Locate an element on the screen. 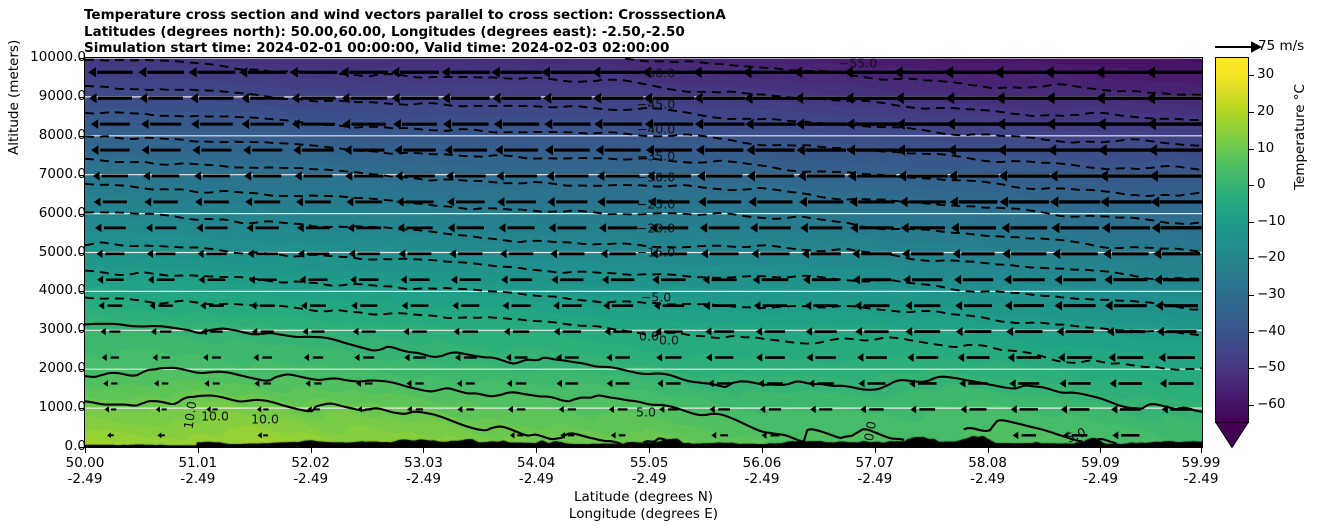  y-axis-tick-label: 6000.0 is located at coordinates (62, 212).